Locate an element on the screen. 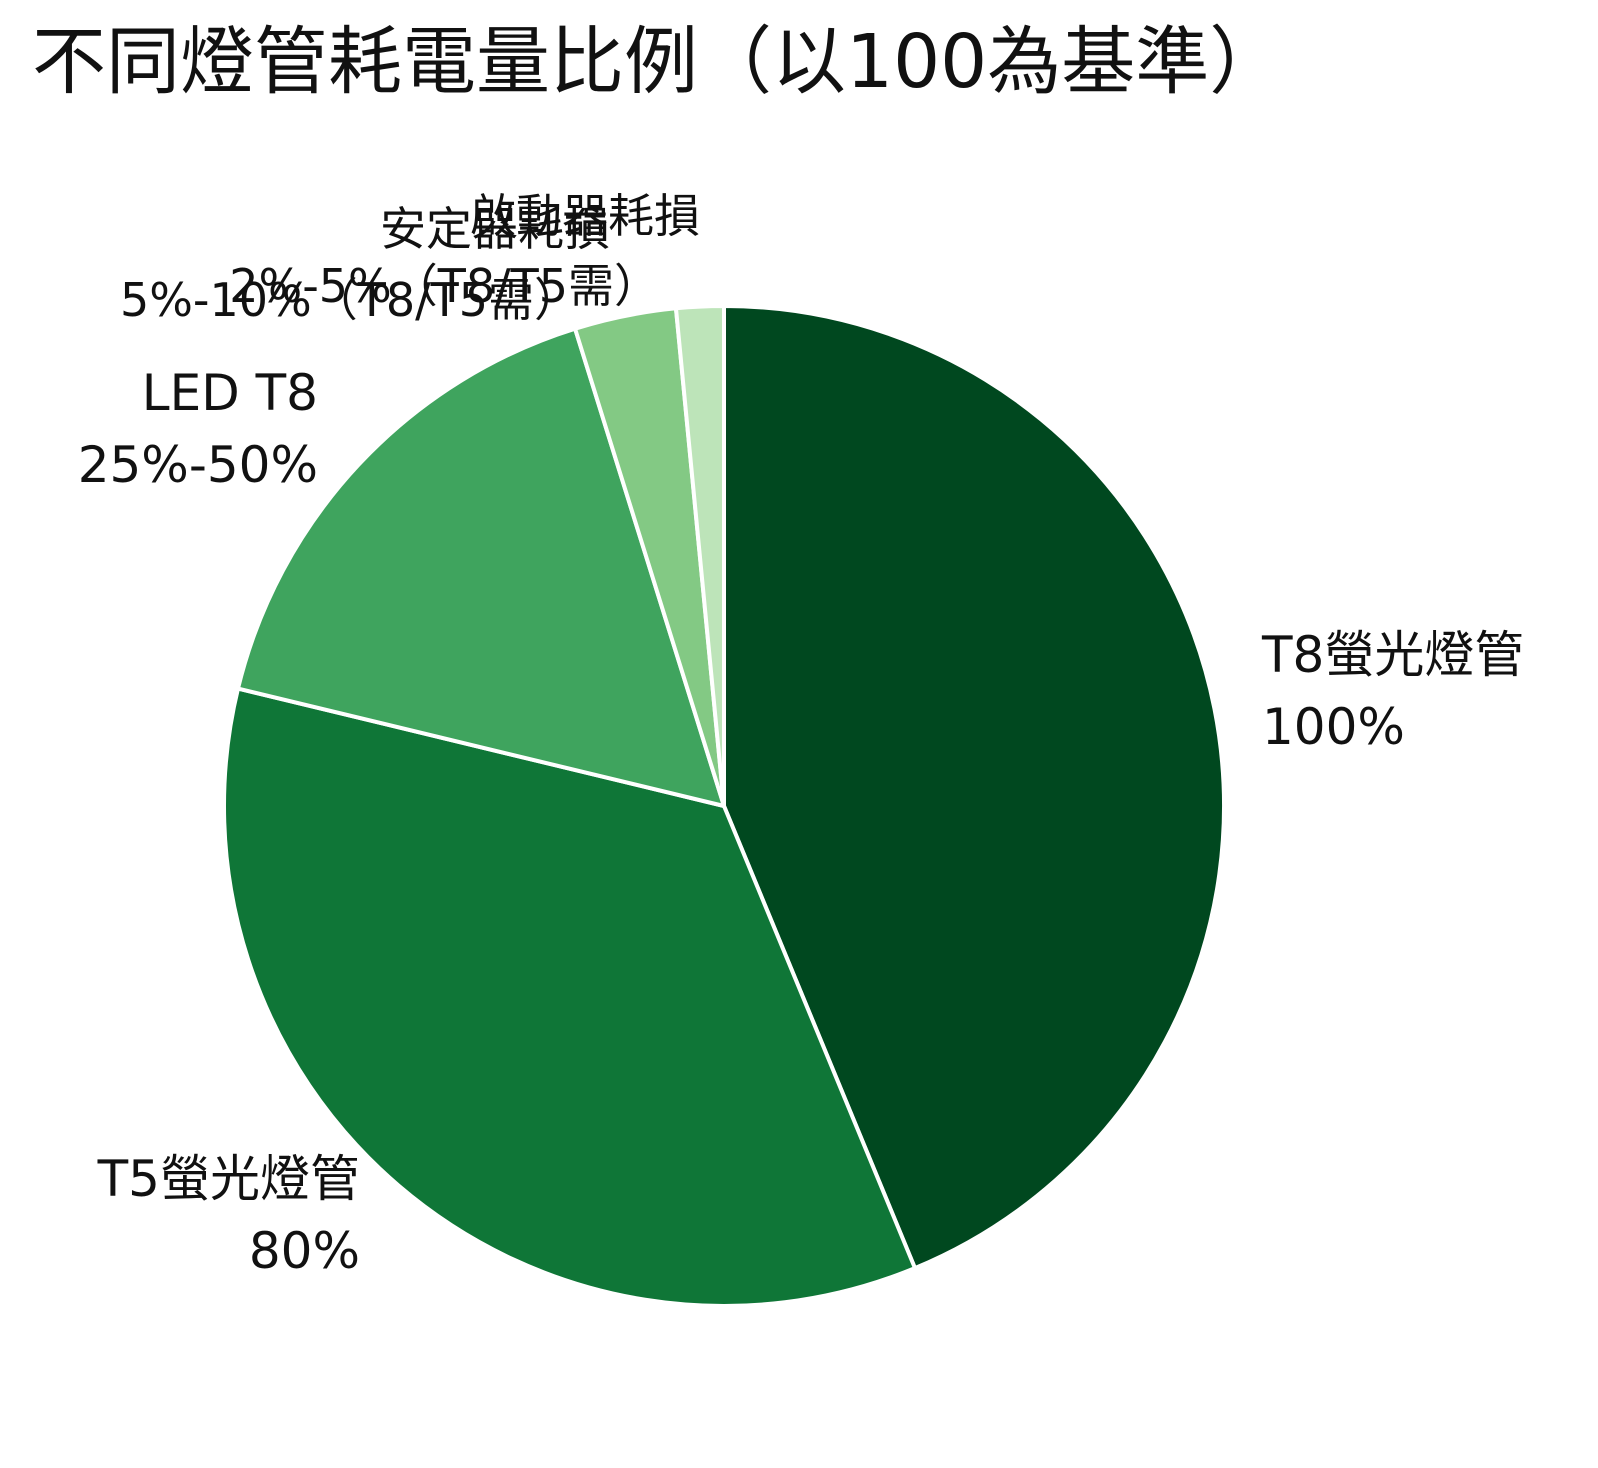 Image resolution: width=1598 pixels, height=1468 pixels. slice-label-t5: T5螢光燈管 is located at coordinates (228, 1179).